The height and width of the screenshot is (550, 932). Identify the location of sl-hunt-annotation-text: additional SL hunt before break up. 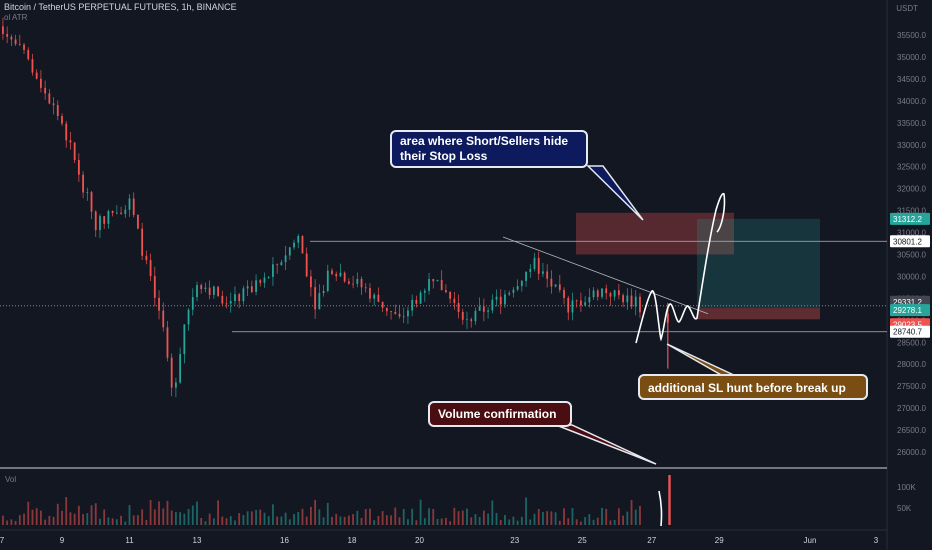
(747, 388).